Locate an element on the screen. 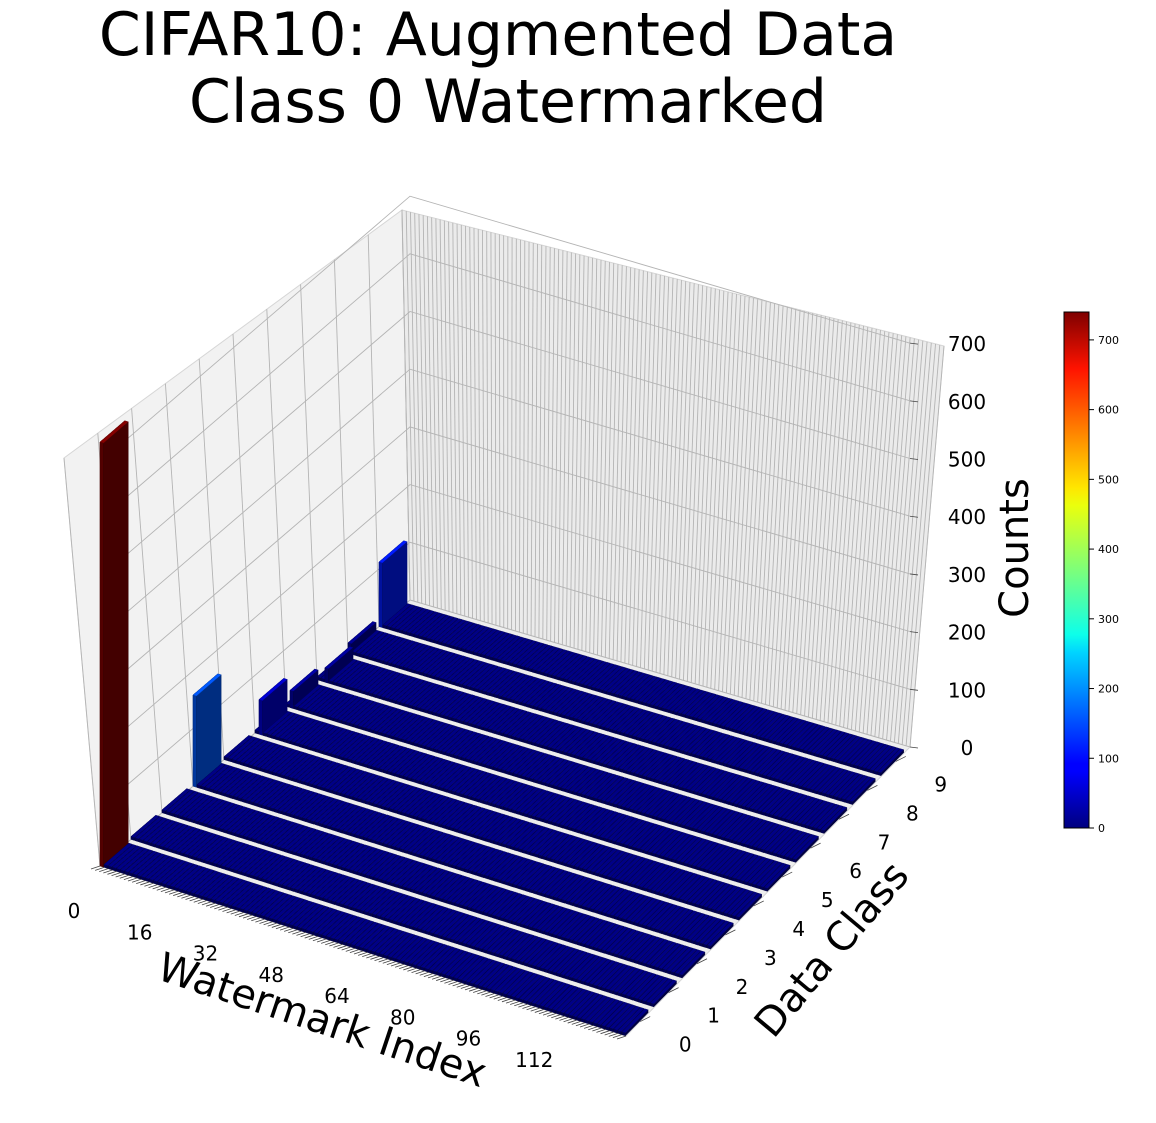  bar-x17-y9-top-face is located at coordinates (460, 633).